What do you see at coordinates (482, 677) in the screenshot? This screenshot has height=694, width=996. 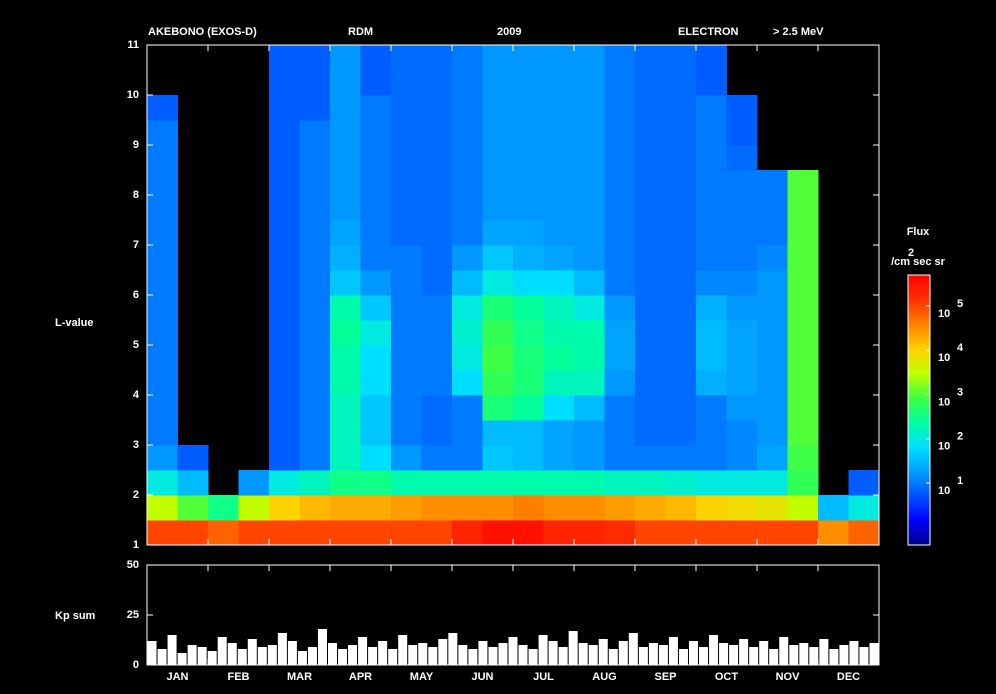 I see `x-tick-label: JUN` at bounding box center [482, 677].